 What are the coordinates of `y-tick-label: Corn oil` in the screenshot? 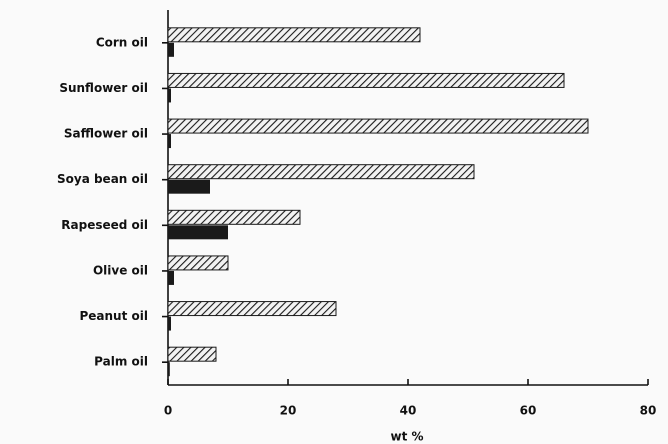 It's located at (122, 42).